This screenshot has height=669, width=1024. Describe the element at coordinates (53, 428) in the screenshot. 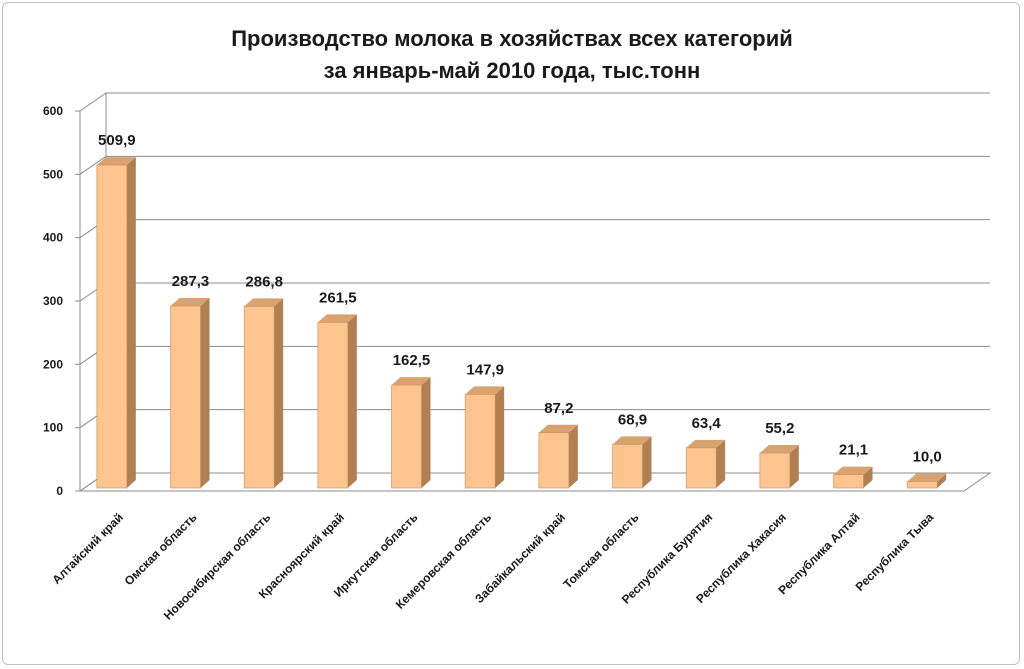

I see `y-tick-label: 100` at that location.